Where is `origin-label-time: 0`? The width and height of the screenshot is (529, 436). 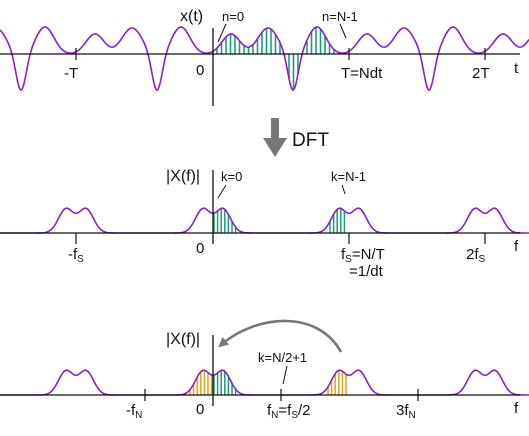 origin-label-time: 0 is located at coordinates (200, 70).